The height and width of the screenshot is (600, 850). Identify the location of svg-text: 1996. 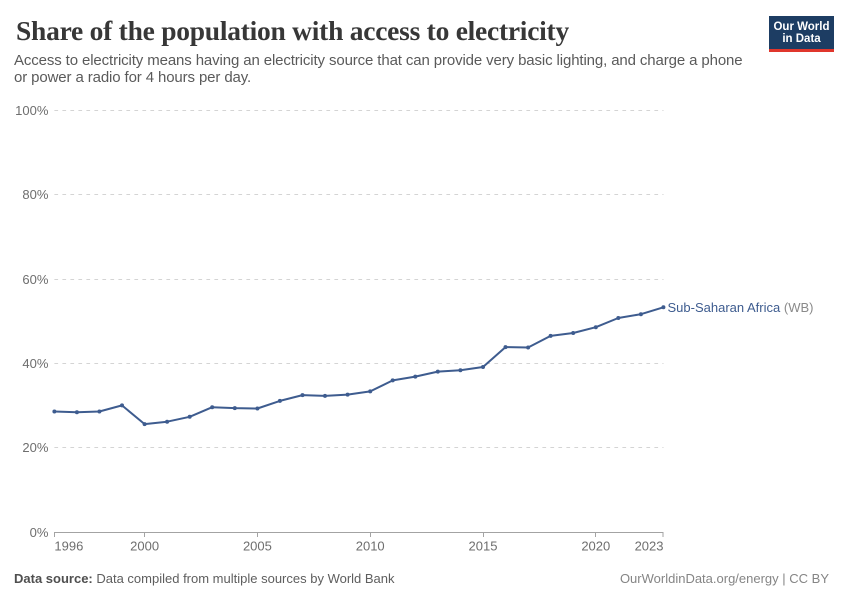
(68, 546).